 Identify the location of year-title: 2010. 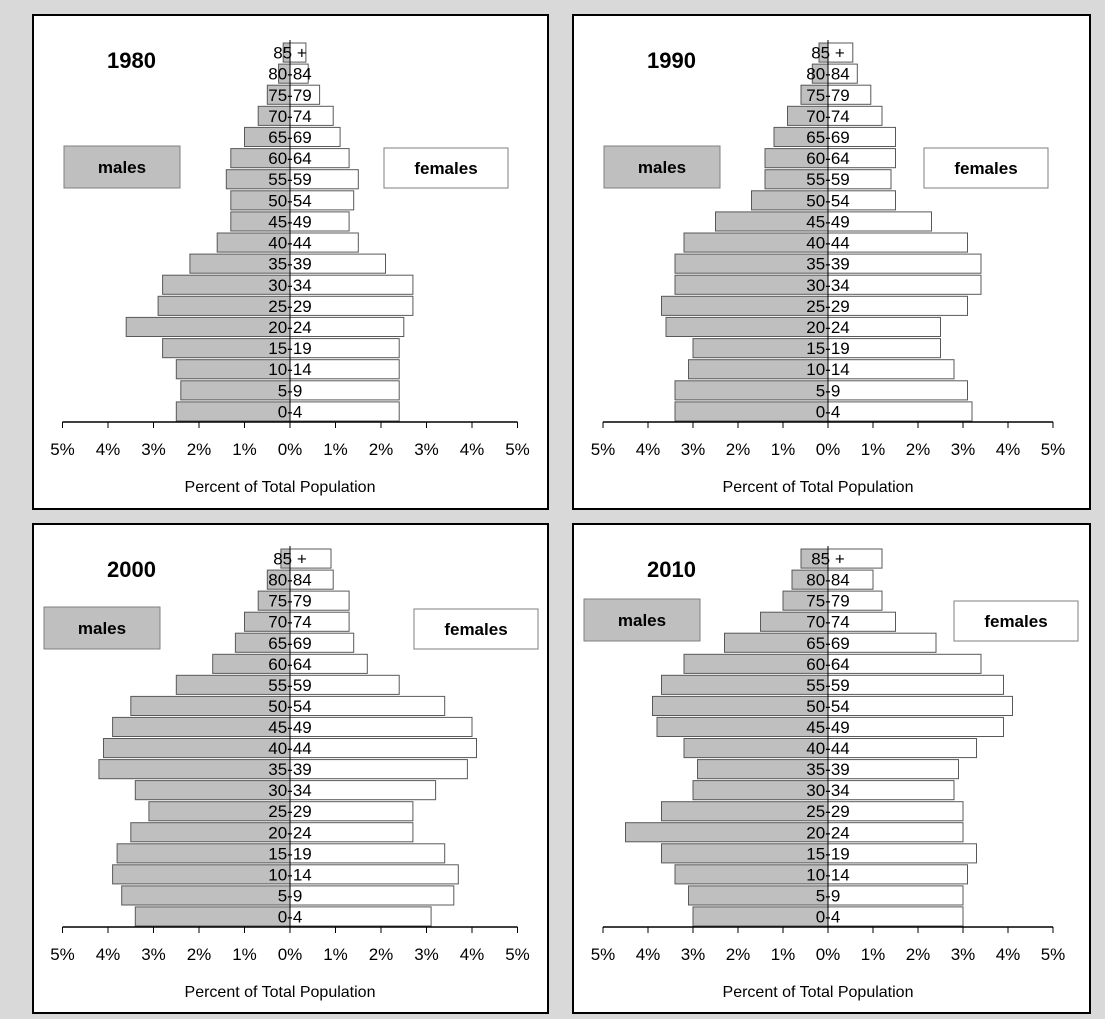
(671, 569).